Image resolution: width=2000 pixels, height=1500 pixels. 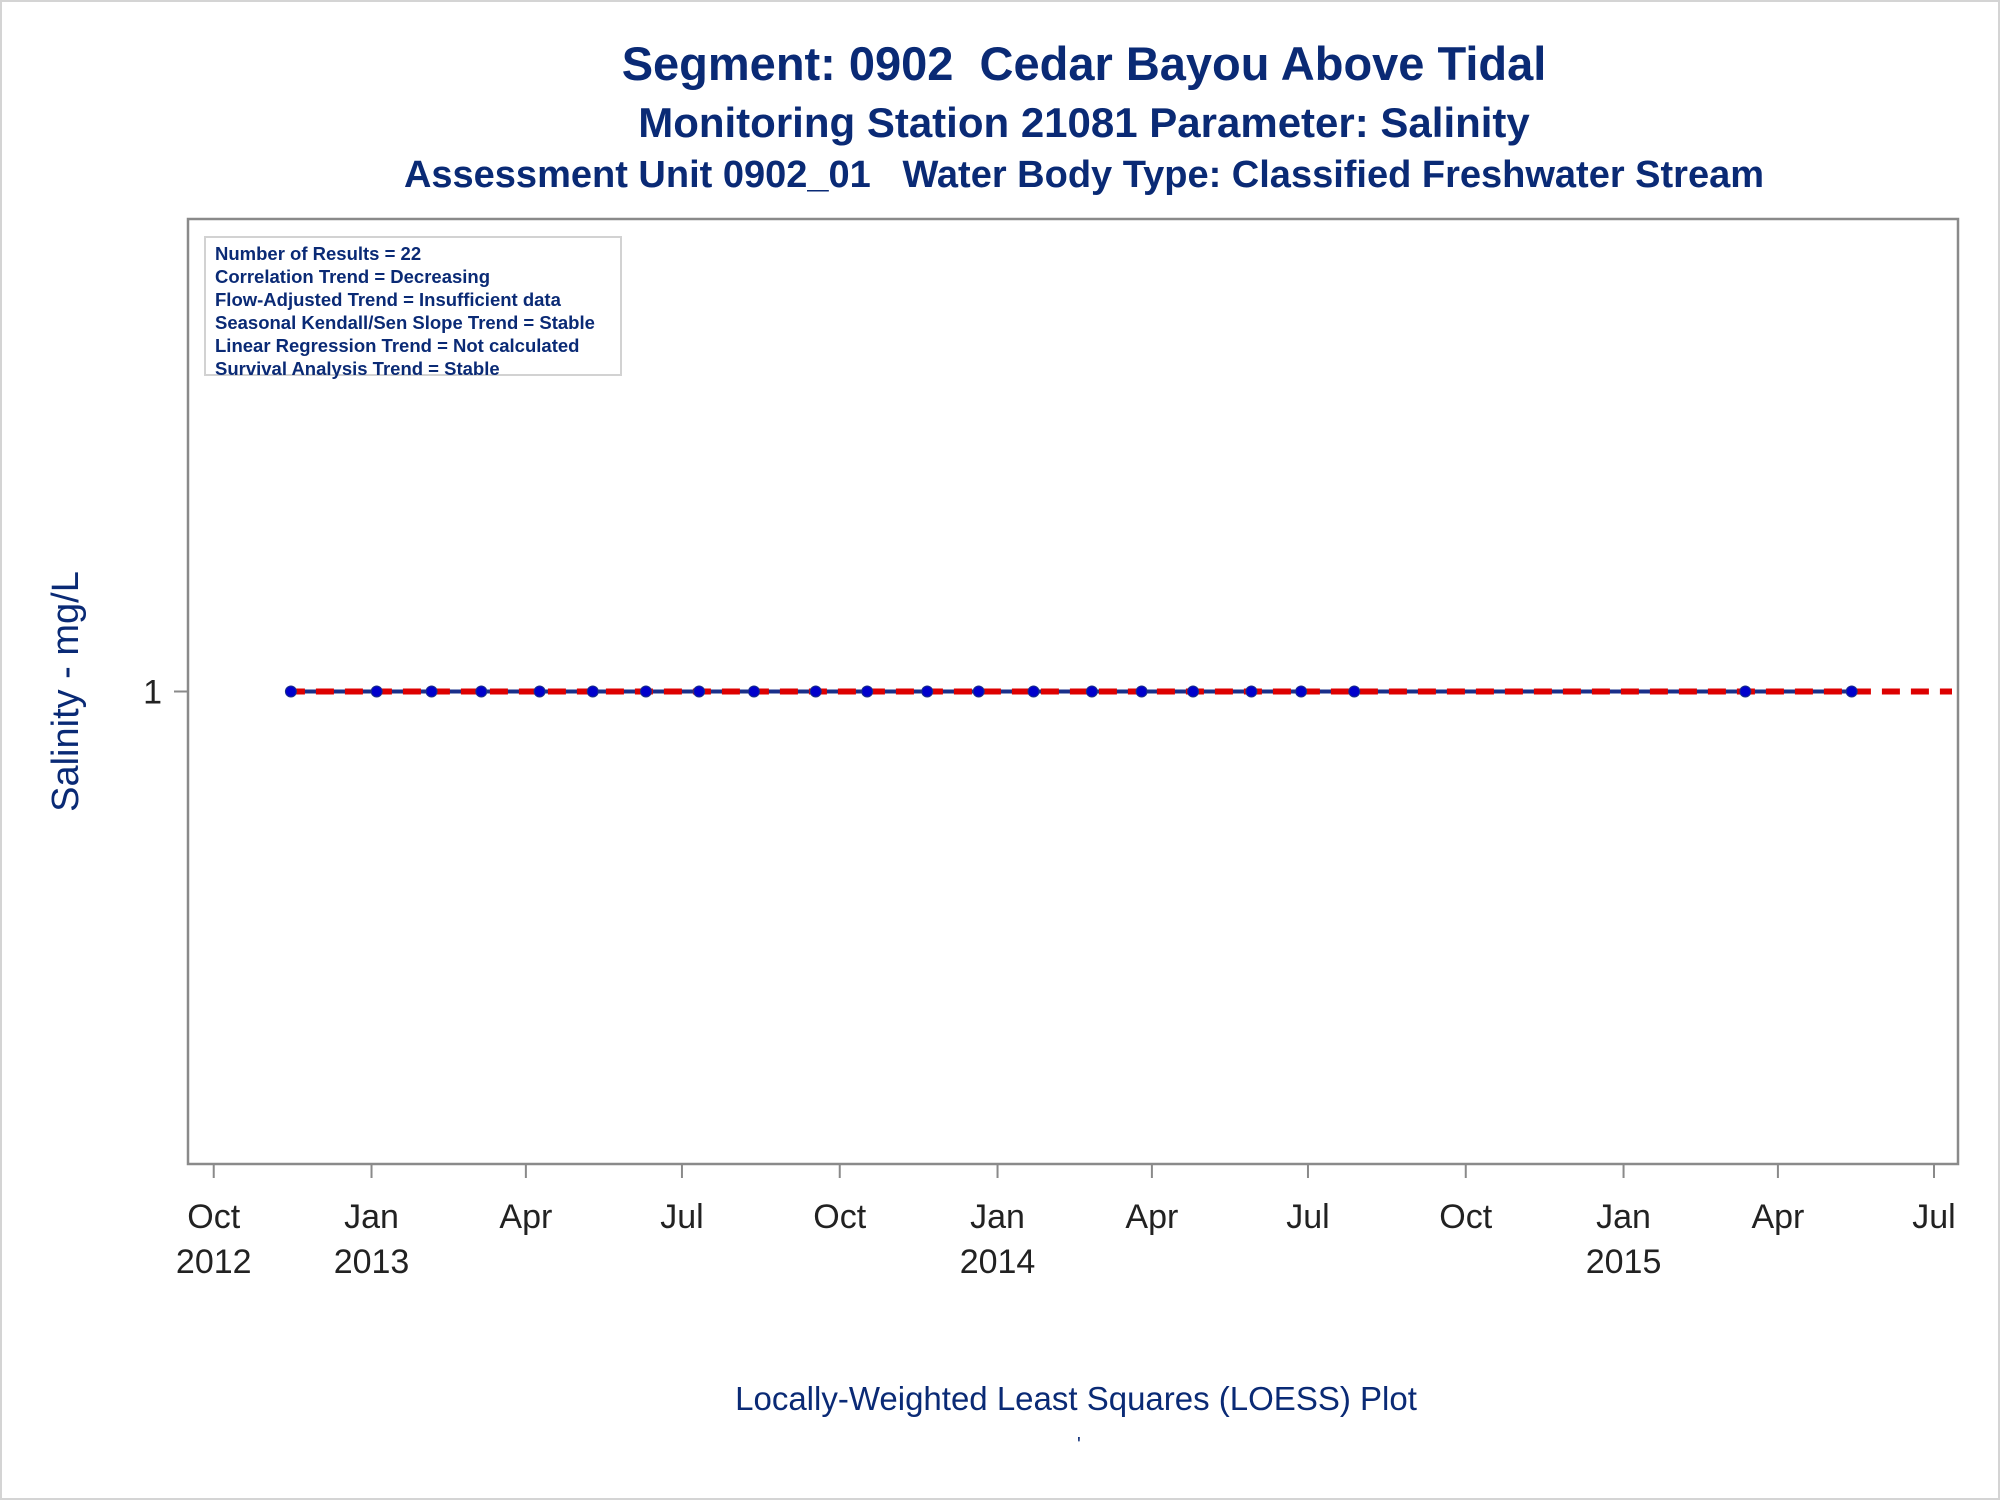 What do you see at coordinates (152, 693) in the screenshot?
I see `y-tick-label: 1` at bounding box center [152, 693].